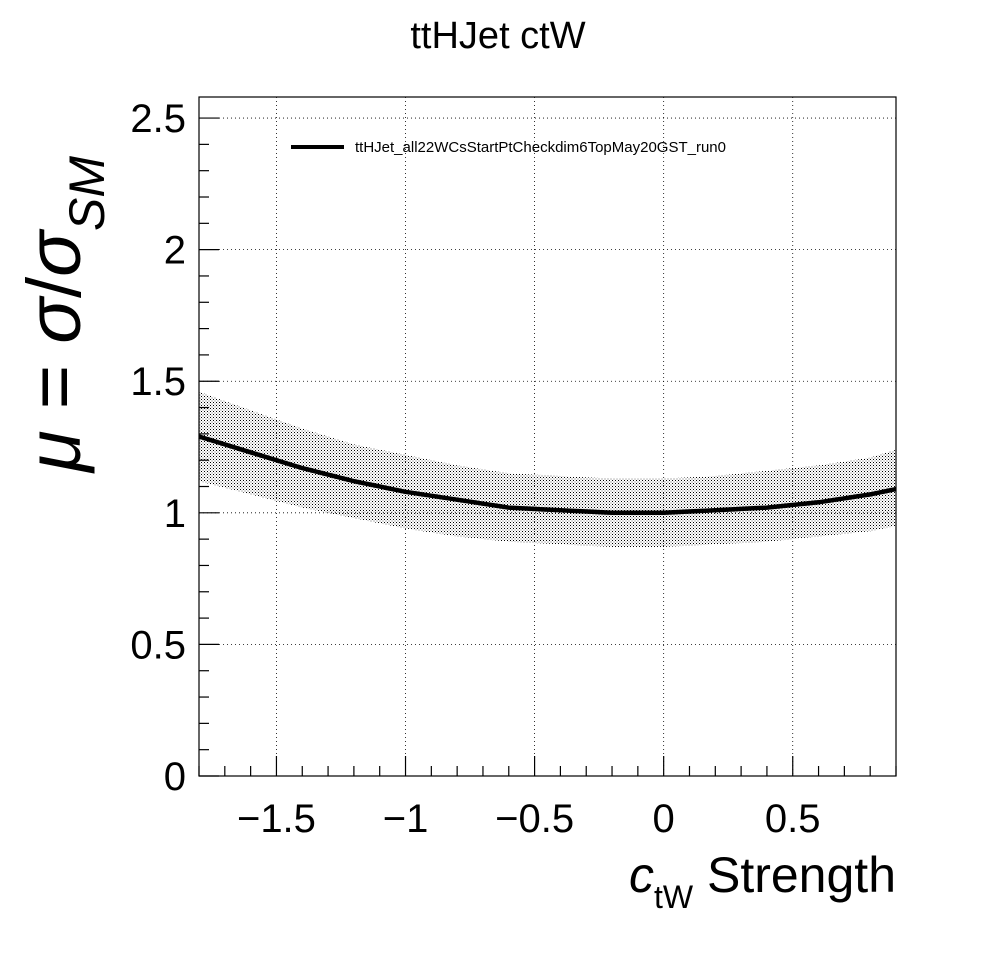  I want to click on x-tick-labels: −1.5 −1 −0.5 0 0.5, so click(529, 819).